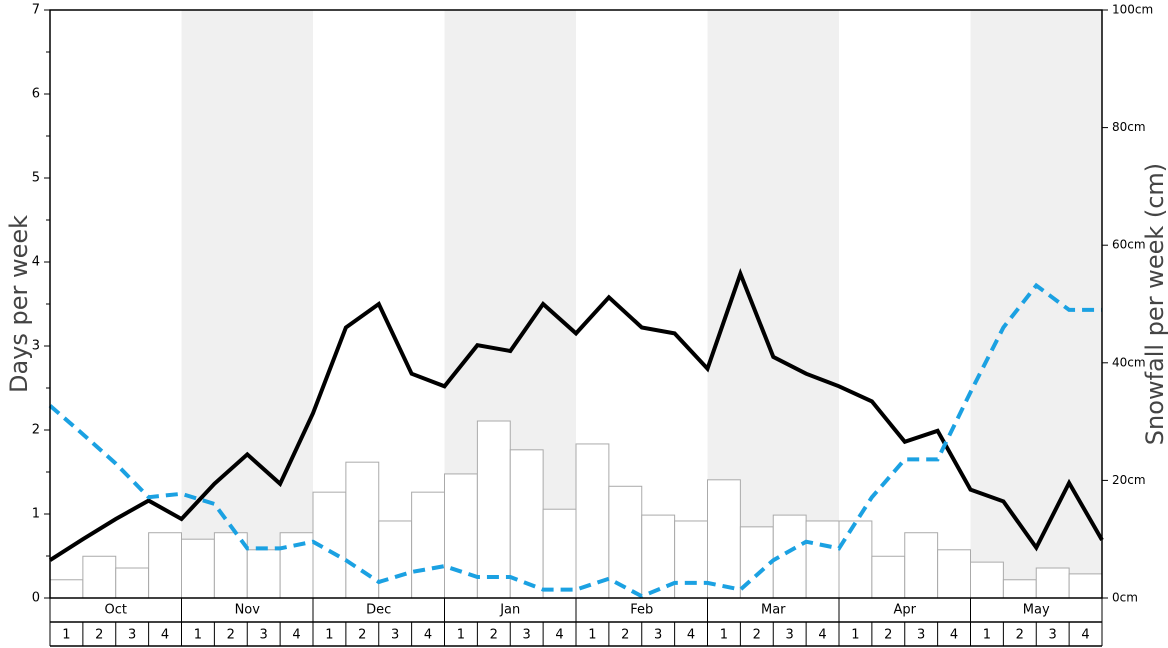  What do you see at coordinates (36, 262) in the screenshot?
I see `y-tick-label: 4` at bounding box center [36, 262].